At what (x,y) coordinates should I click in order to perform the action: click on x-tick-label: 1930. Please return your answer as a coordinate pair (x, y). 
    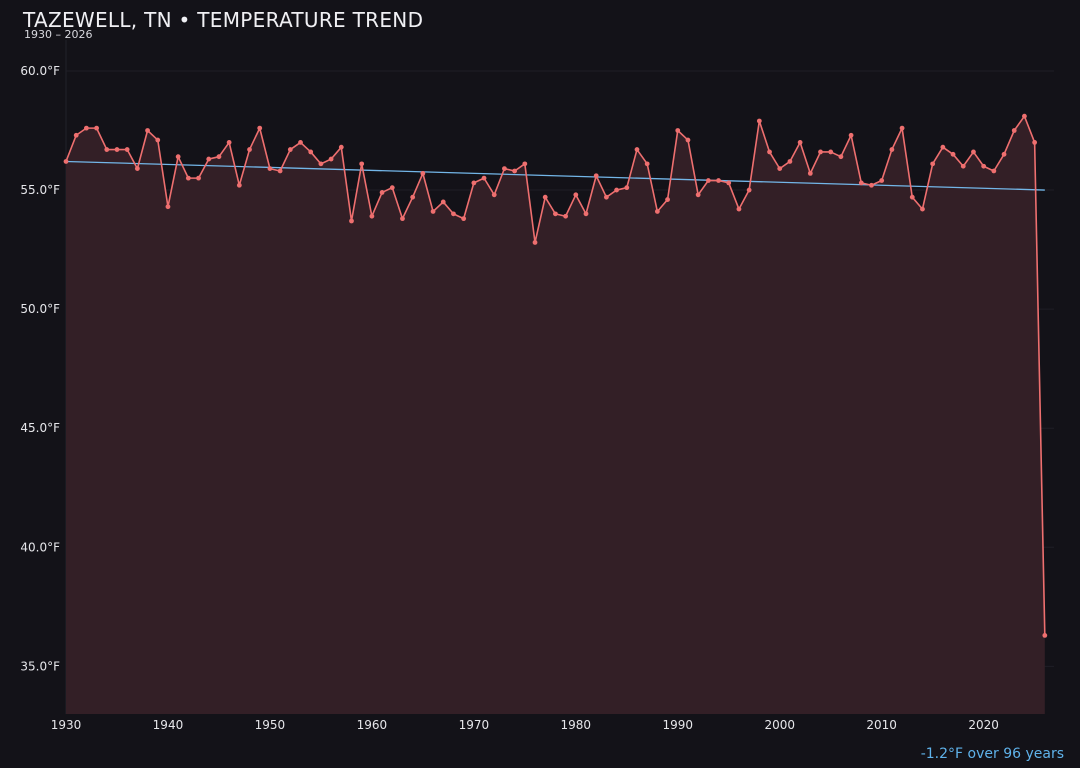
    Looking at the image, I should click on (66, 725).